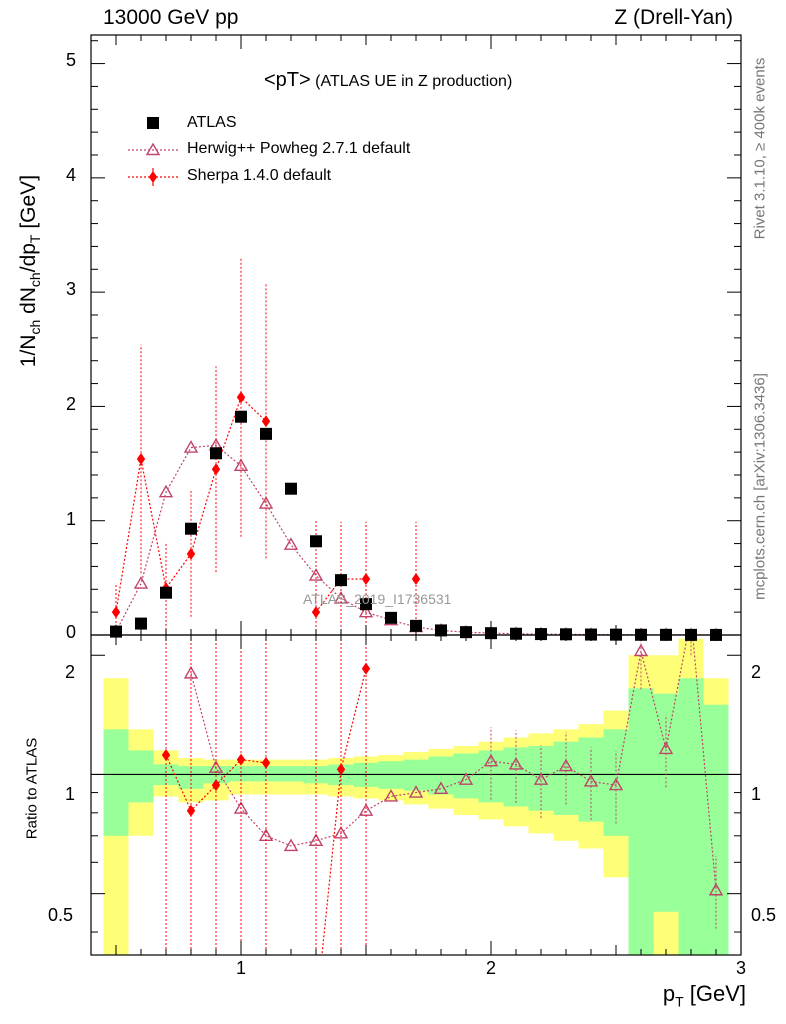 The image size is (786, 1024). Describe the element at coordinates (491, 968) in the screenshot. I see `x-tick-label-2: 2` at that location.